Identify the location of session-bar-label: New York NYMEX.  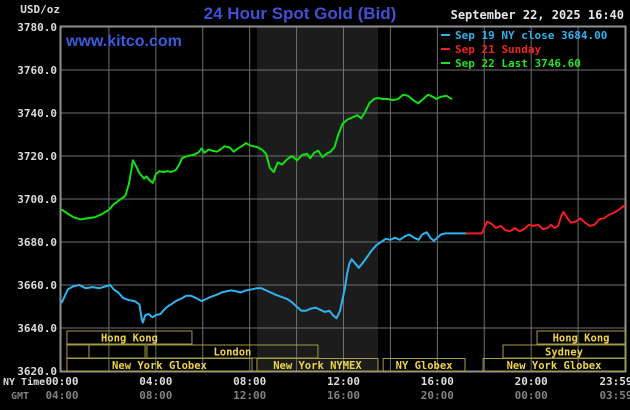
(317, 366).